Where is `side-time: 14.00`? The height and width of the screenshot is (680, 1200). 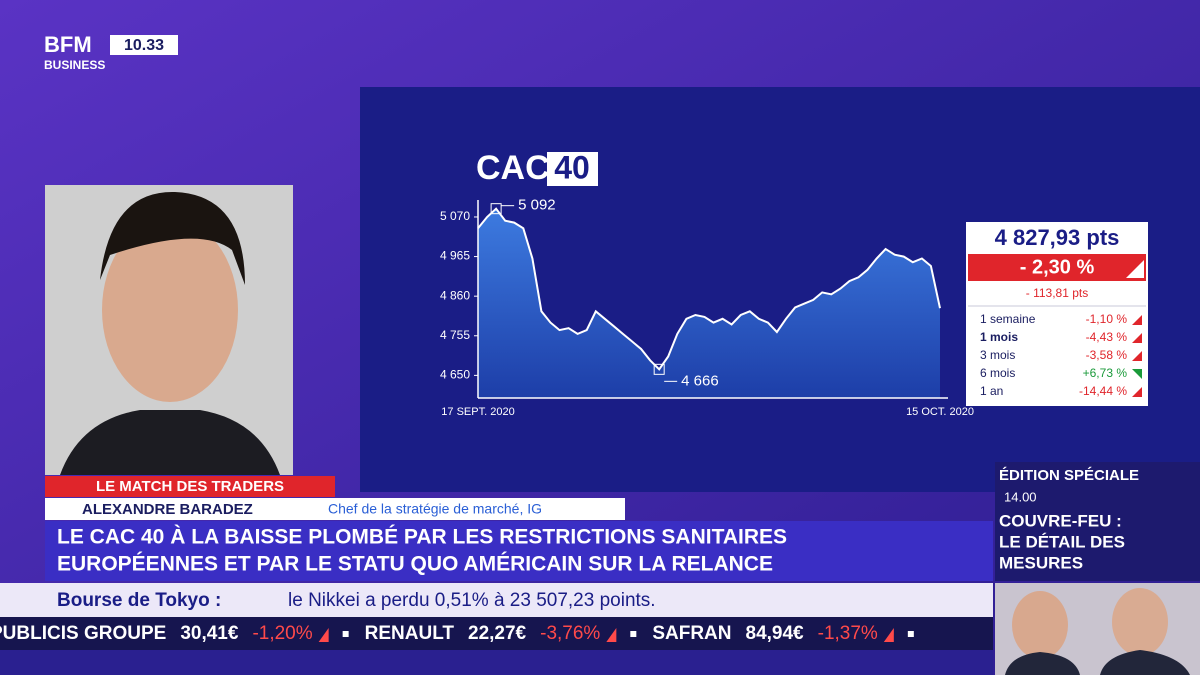 side-time: 14.00 is located at coordinates (1020, 496).